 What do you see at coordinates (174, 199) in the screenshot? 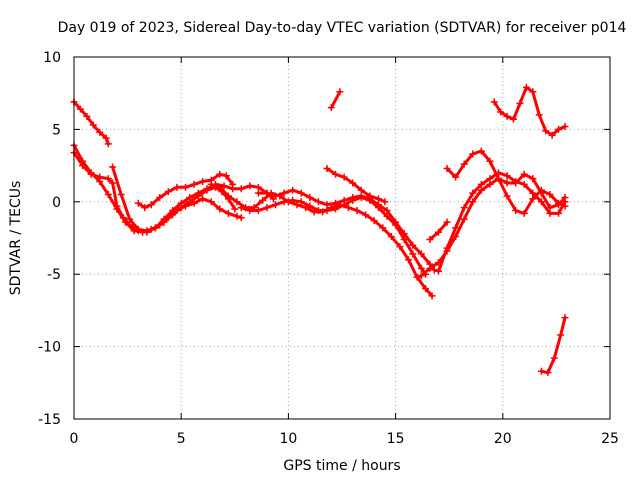
I see `series-track-d` at bounding box center [174, 199].